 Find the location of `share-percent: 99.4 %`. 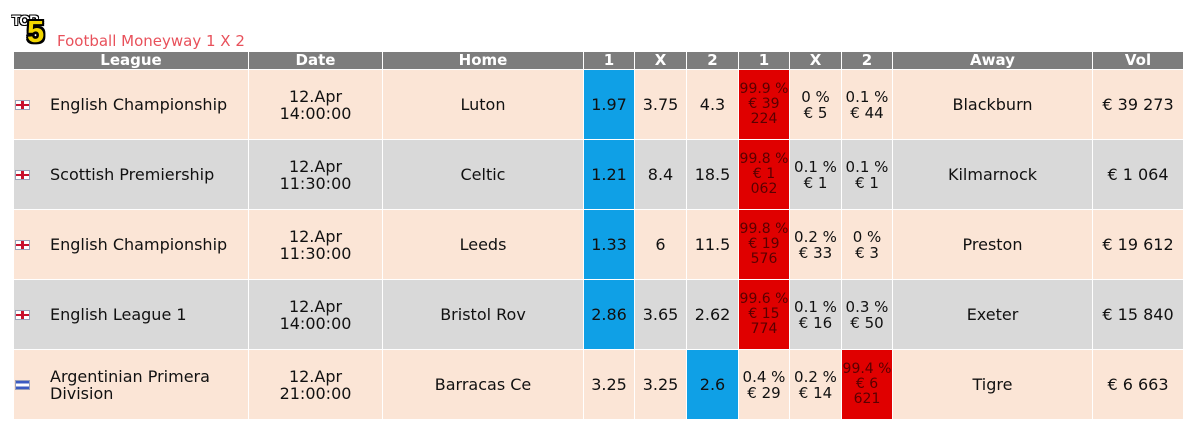

share-percent: 99.4 % is located at coordinates (867, 369).